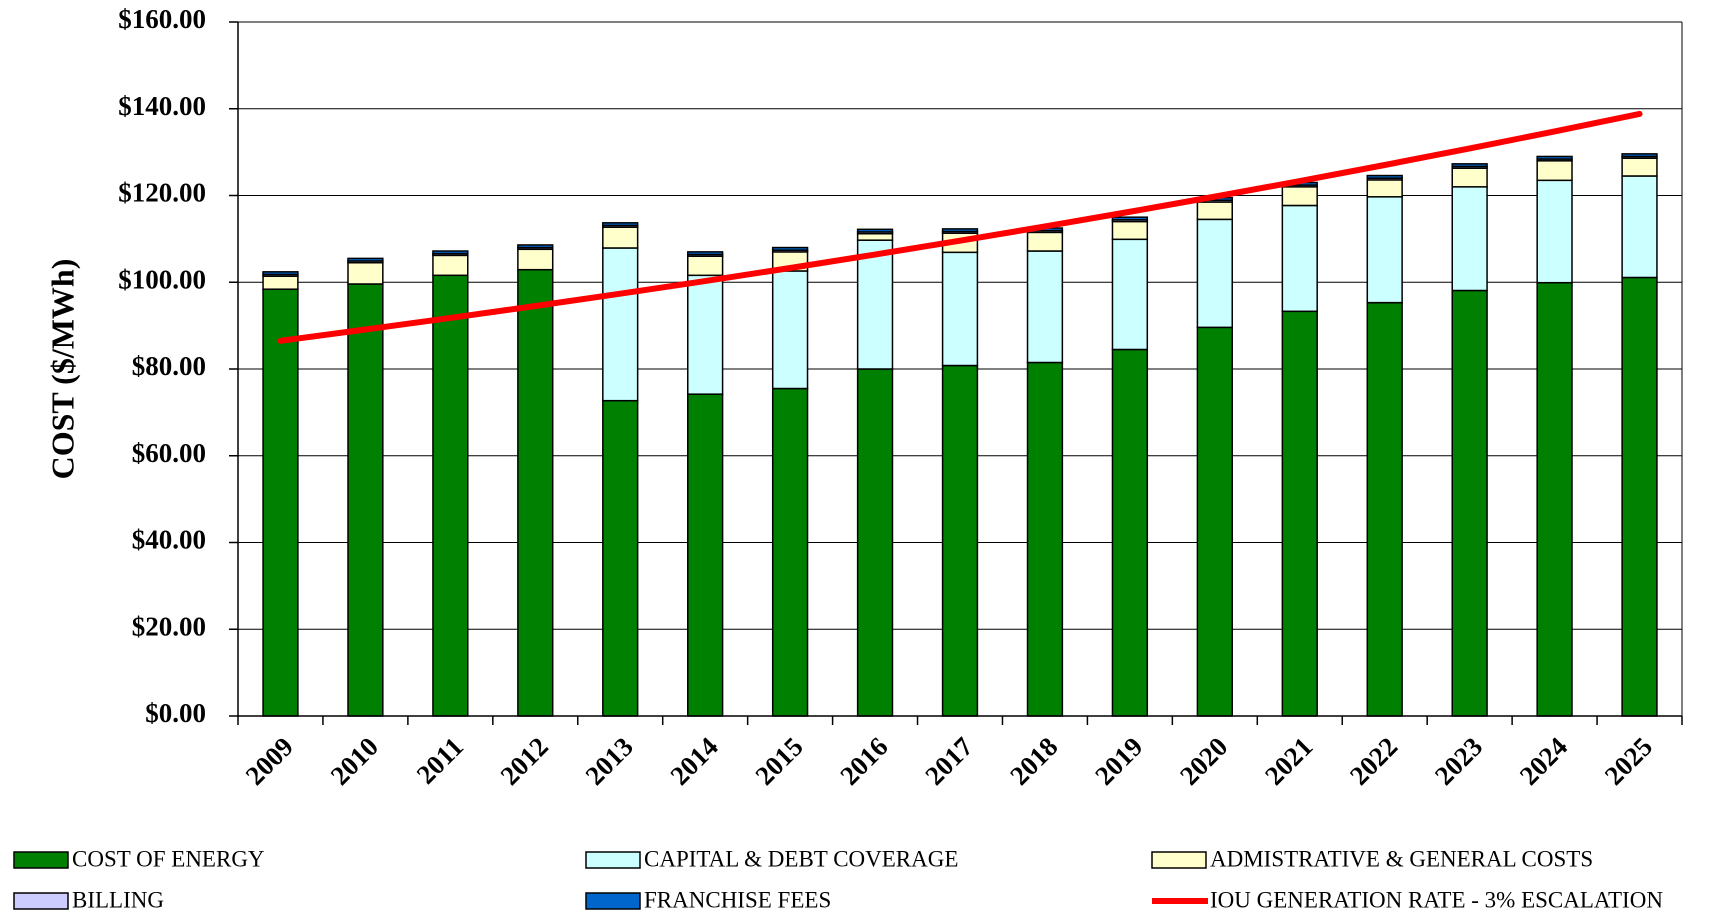 The image size is (1712, 913). Describe the element at coordinates (1628, 760) in the screenshot. I see `x-tick-label: 2025` at that location.